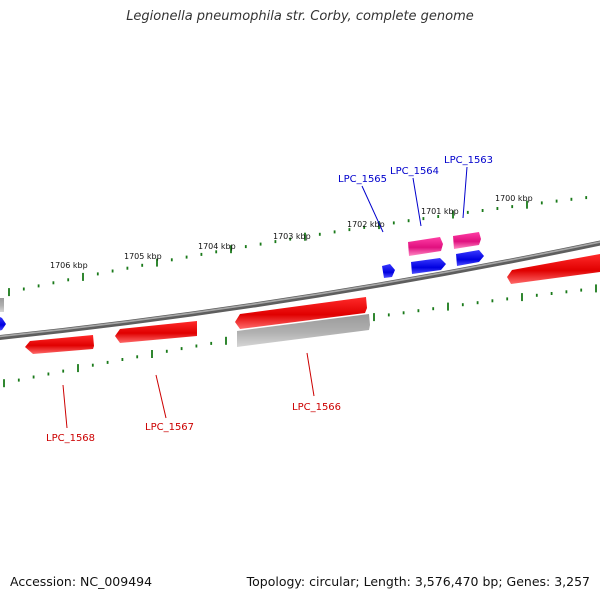 The image size is (600, 600). I want to click on gene-label-lpc1566: LPC_1566, so click(316, 407).